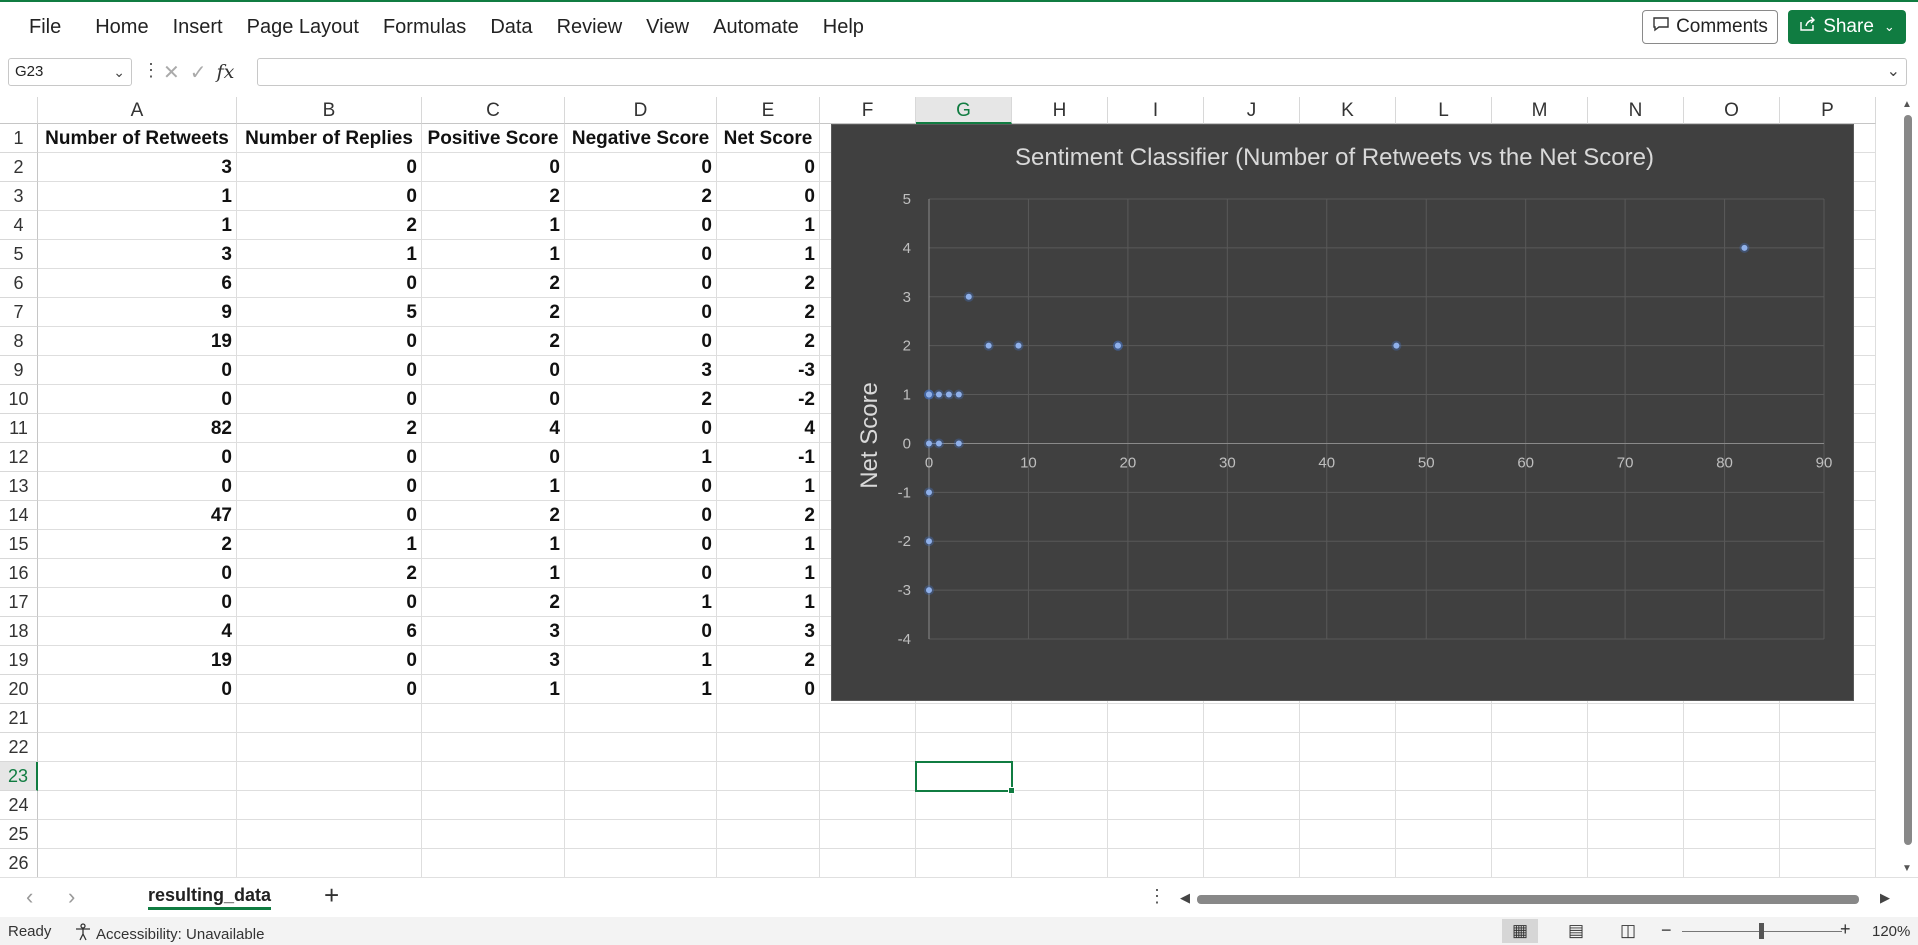 This screenshot has width=1918, height=945. What do you see at coordinates (1444, 863) in the screenshot?
I see `cell-l26` at bounding box center [1444, 863].